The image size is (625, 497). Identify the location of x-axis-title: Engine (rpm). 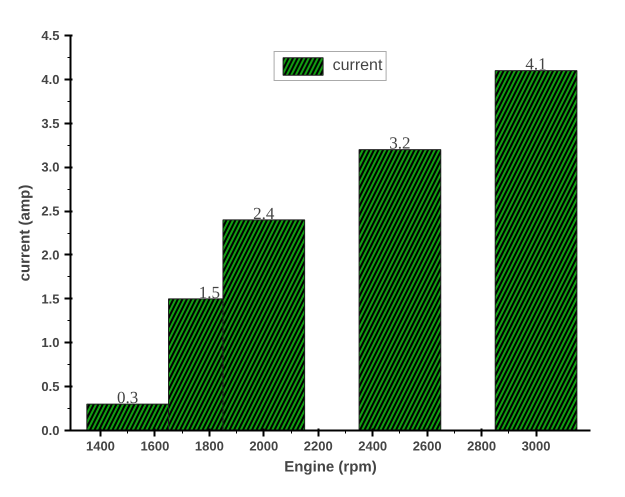
(330, 467).